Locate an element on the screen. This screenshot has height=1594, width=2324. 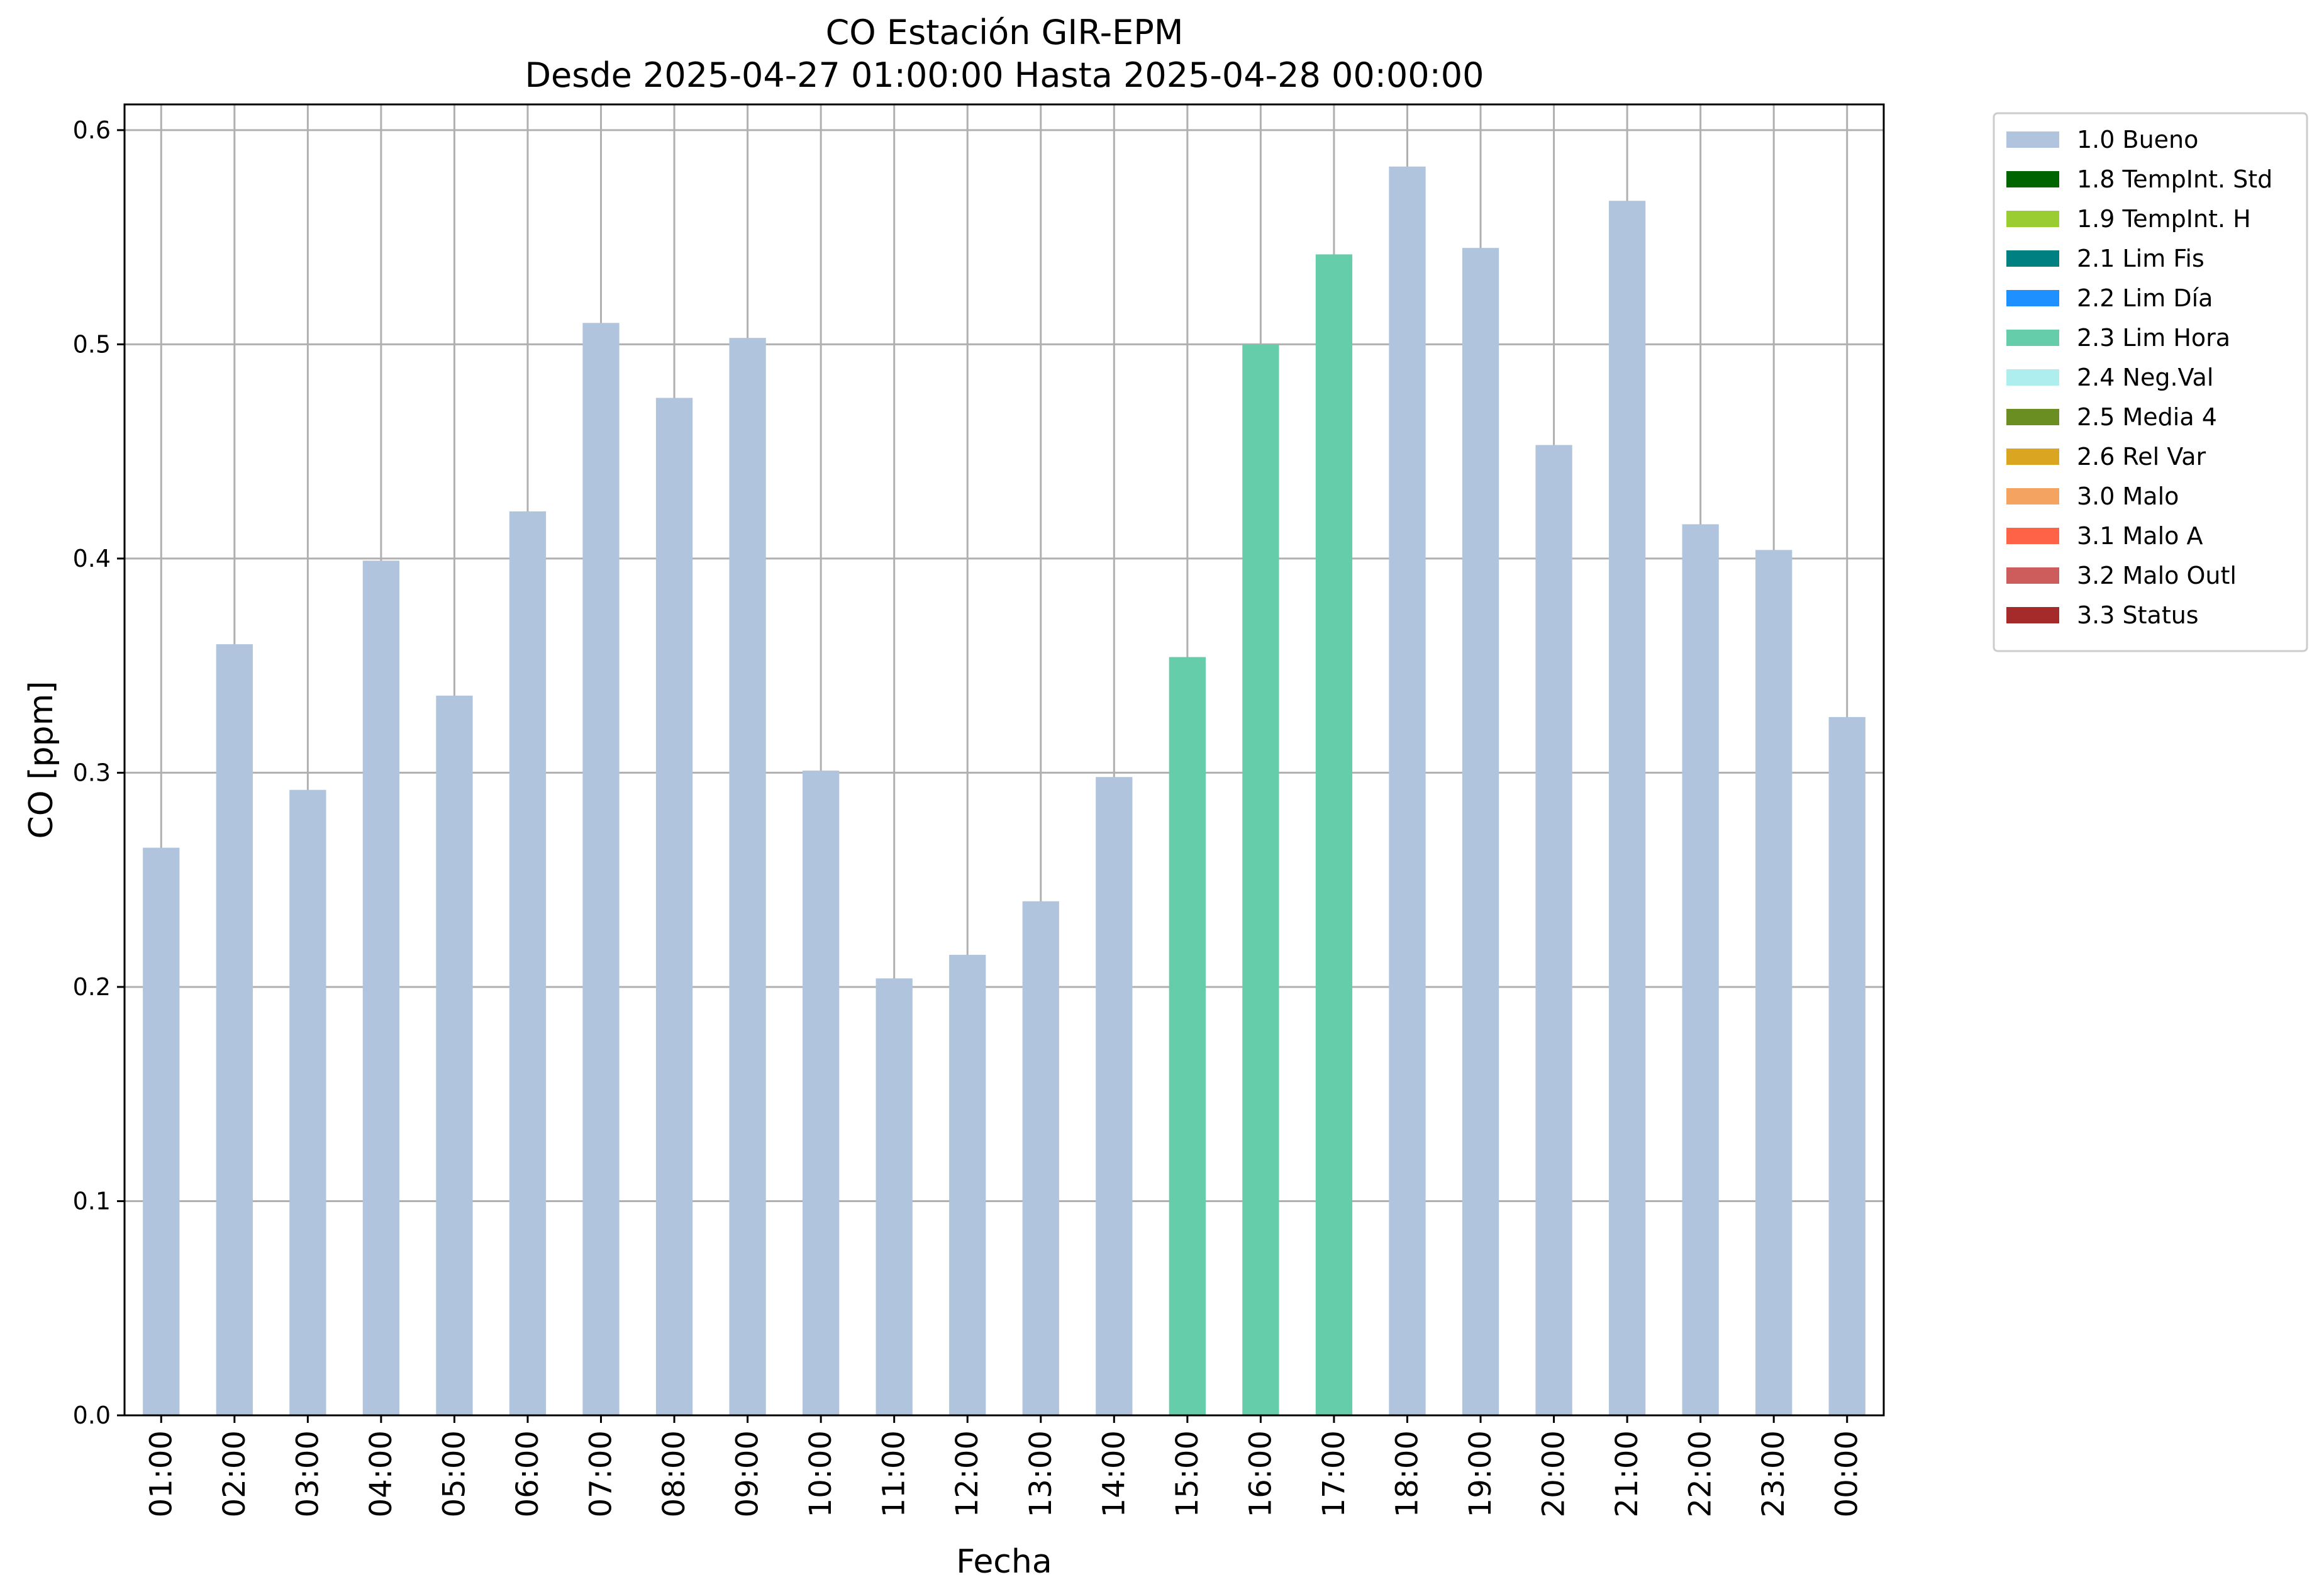
bar-2000 is located at coordinates (1553, 930).